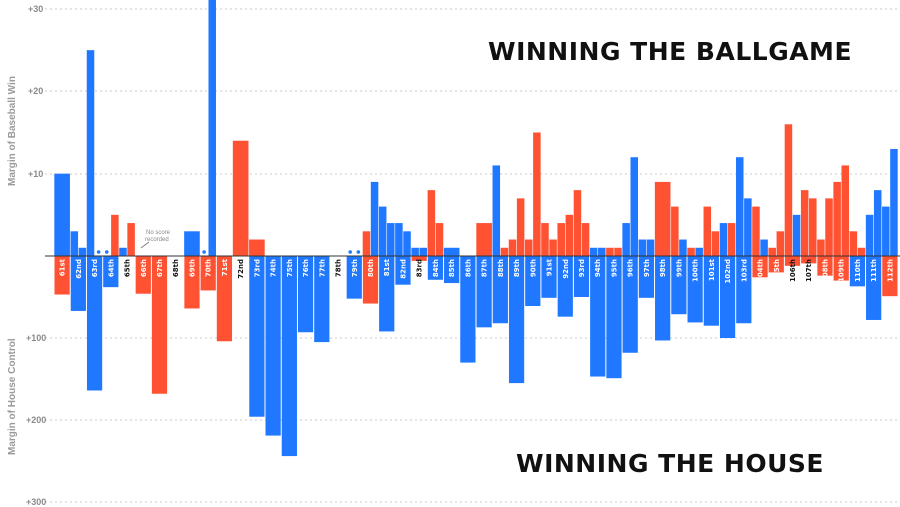 The image size is (900, 507). I want to click on congress-label-79th: 79th, so click(355, 268).